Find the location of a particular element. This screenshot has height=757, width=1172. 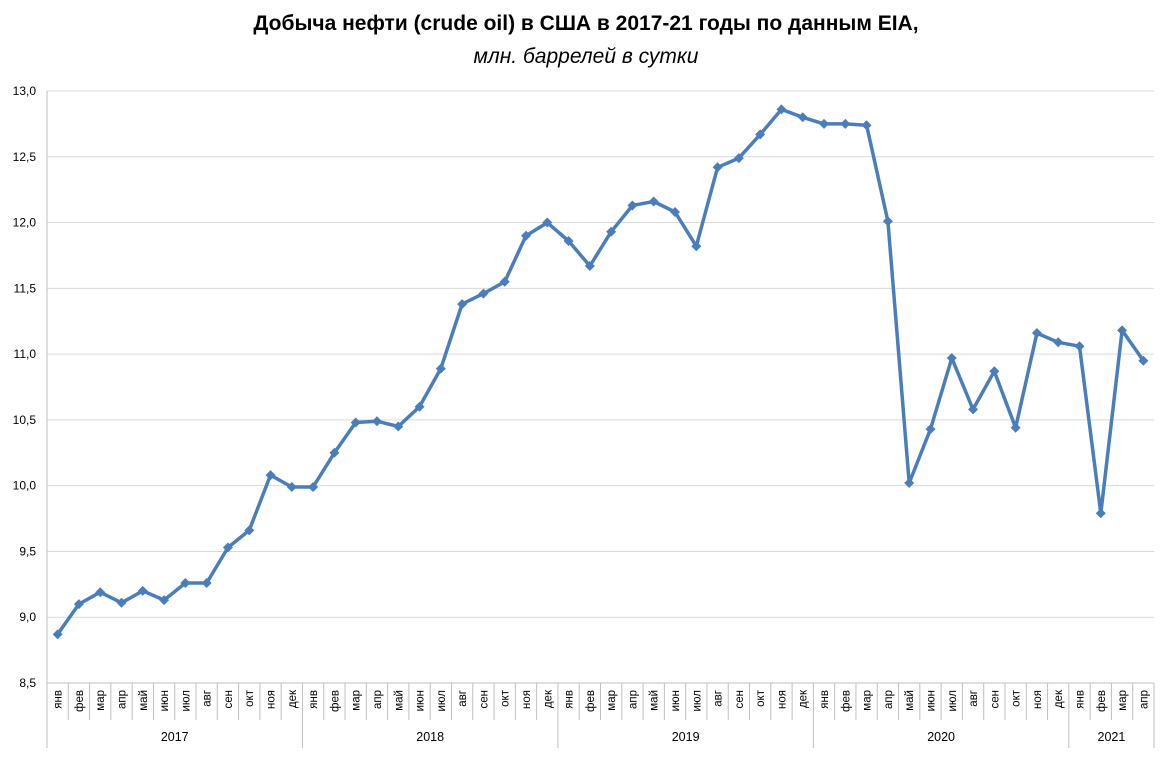

y-tick-label: 9,0 is located at coordinates (27, 617).